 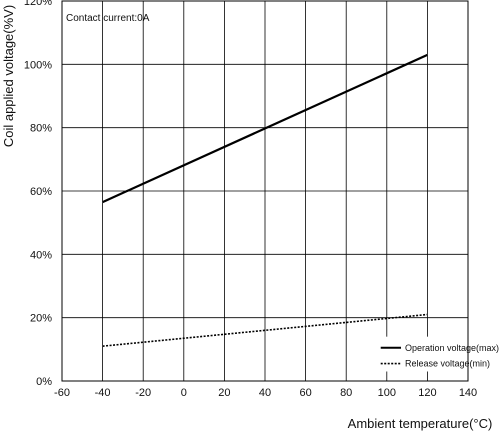 What do you see at coordinates (38, 4) in the screenshot?
I see `y-tick-label: 120%` at bounding box center [38, 4].